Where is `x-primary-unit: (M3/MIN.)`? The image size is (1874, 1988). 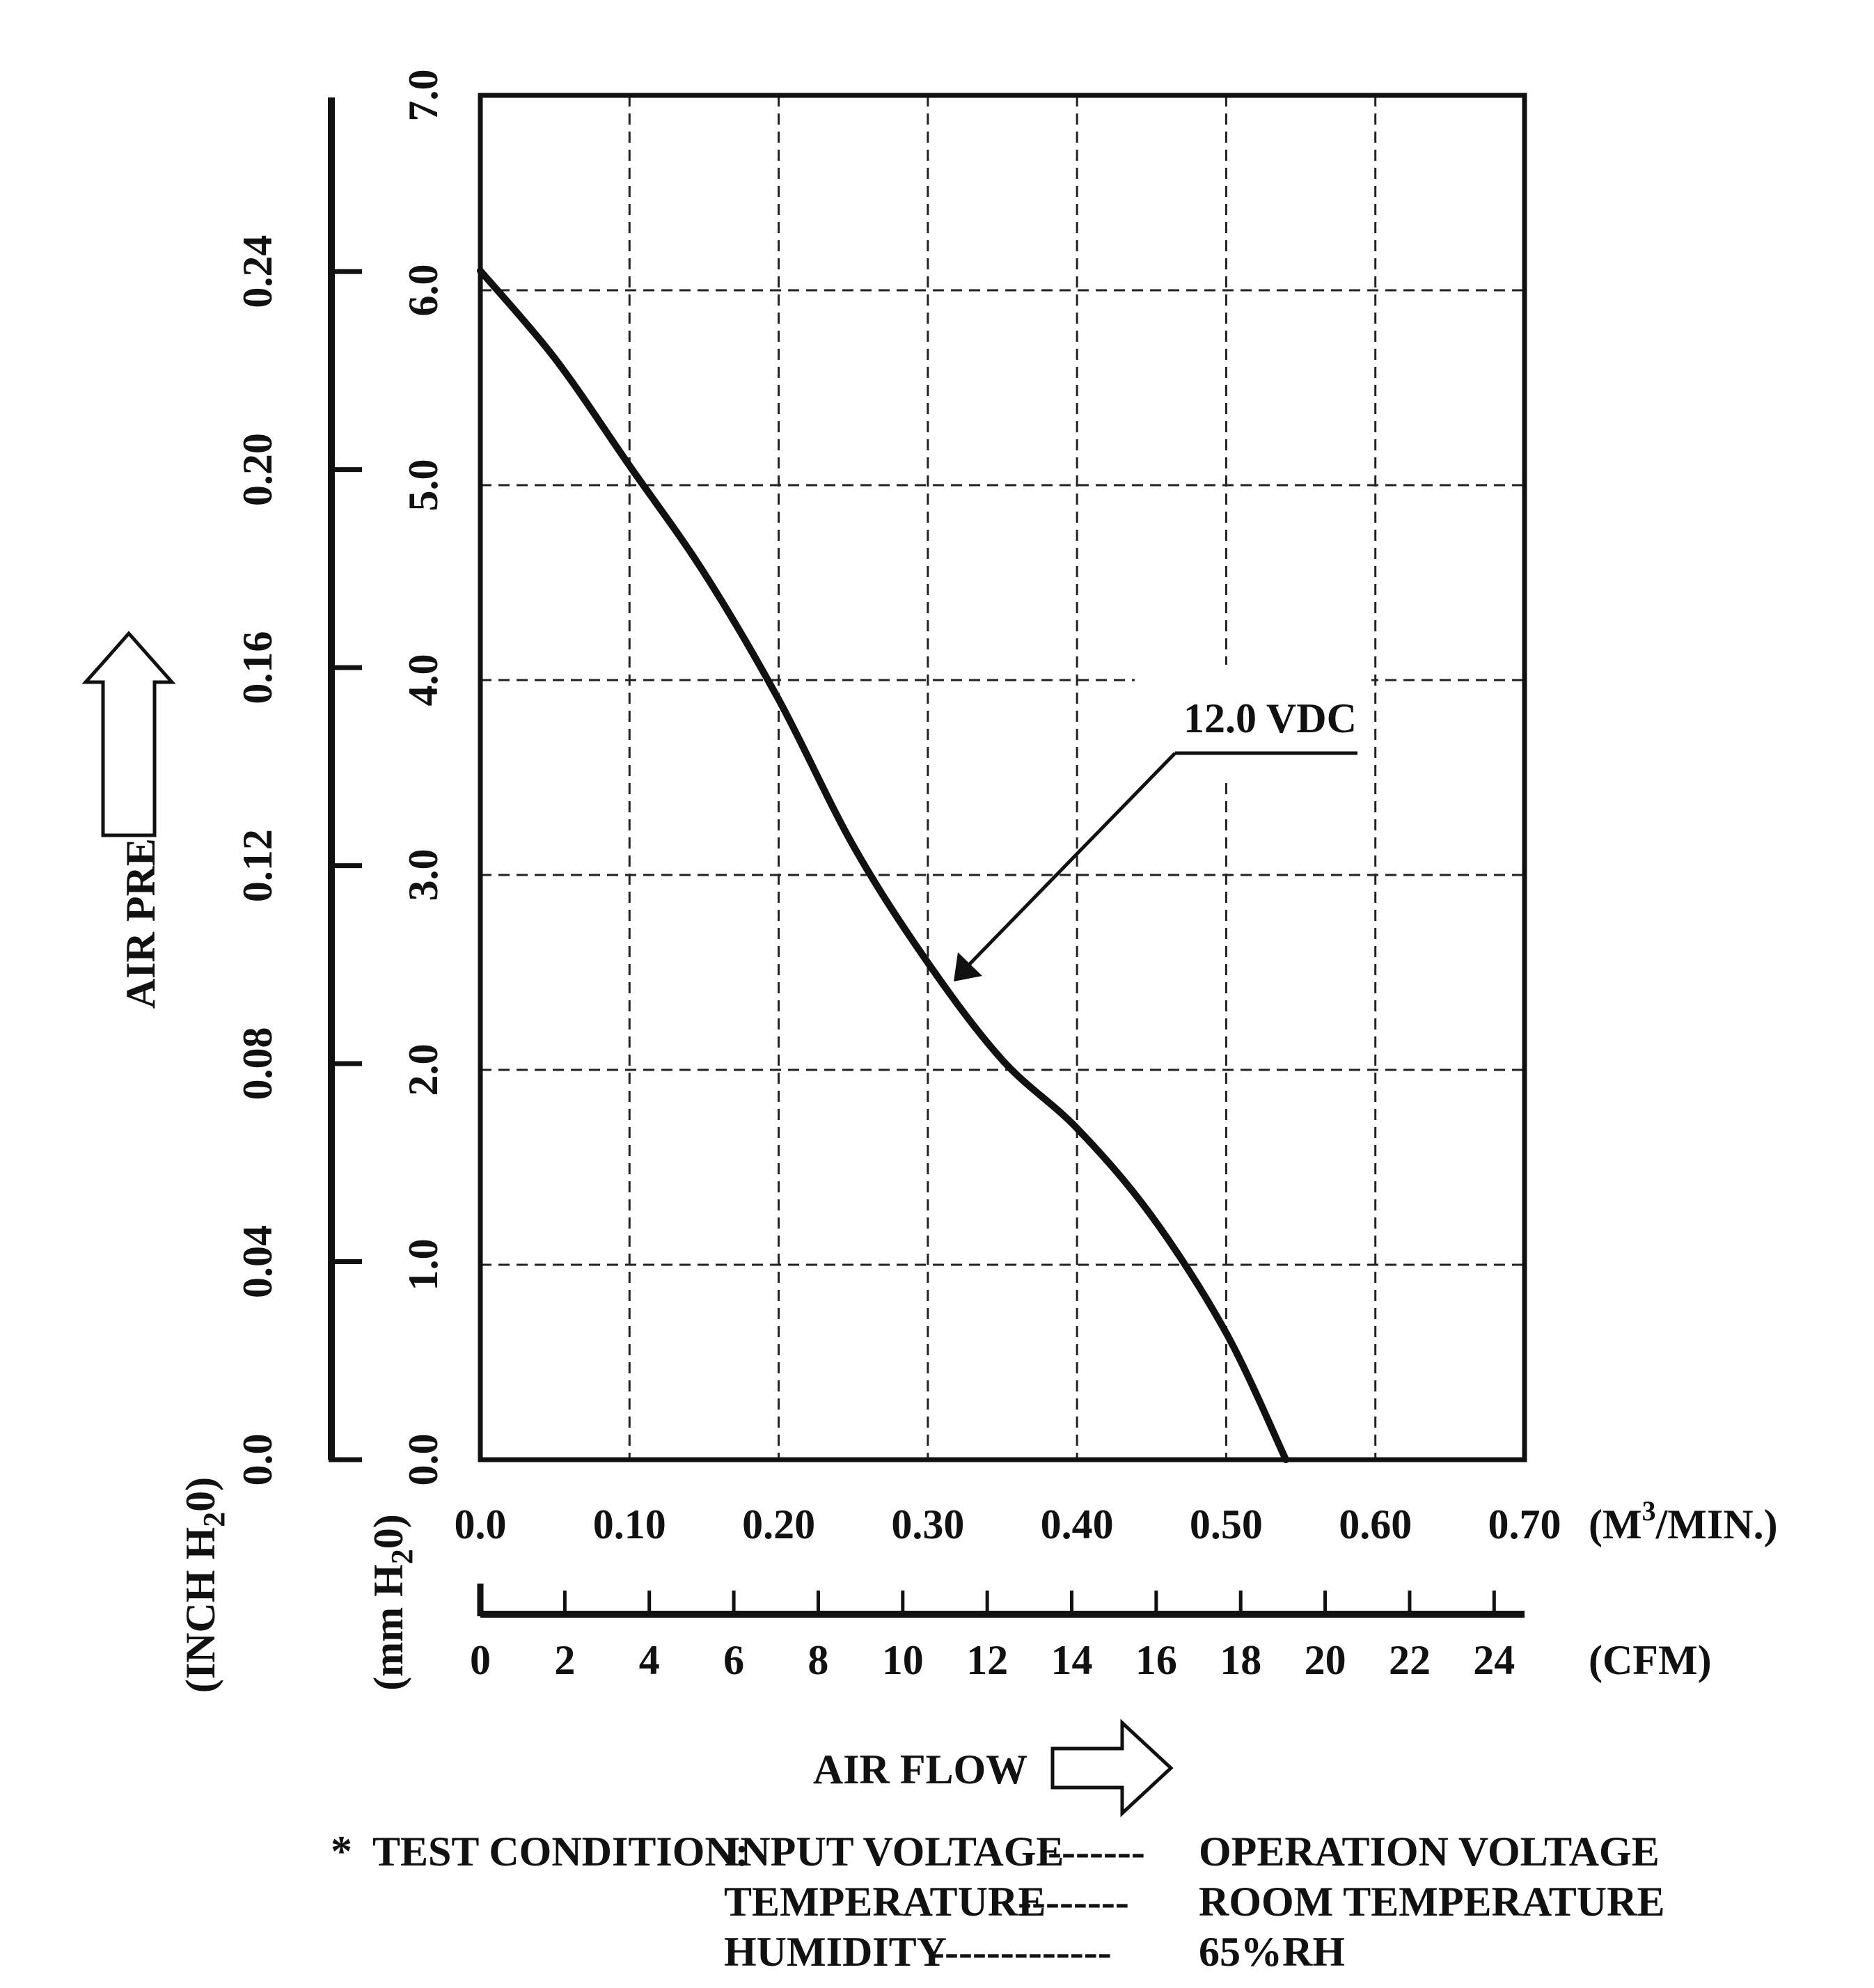
x-primary-unit: (M3/MIN.) is located at coordinates (1683, 1521).